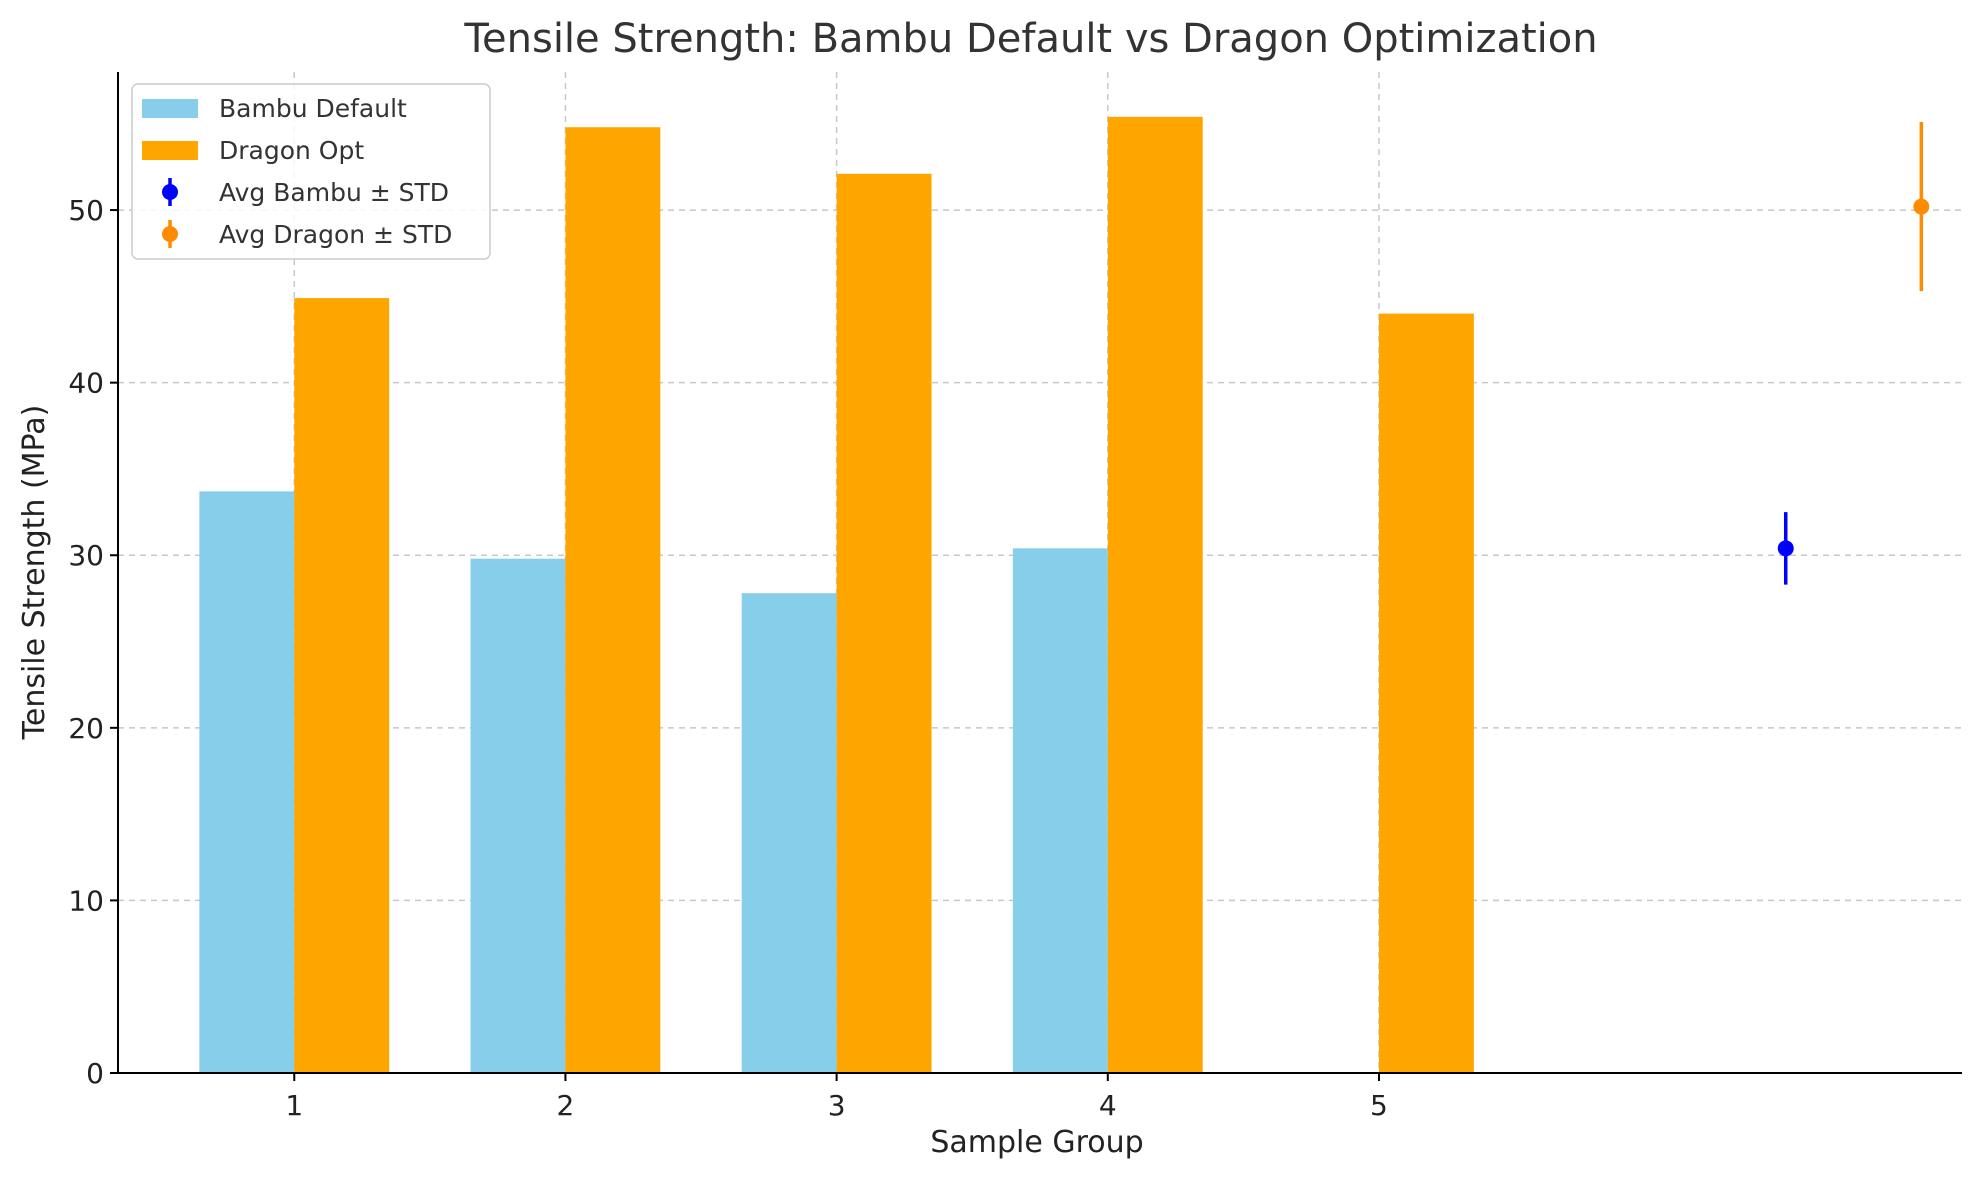 The height and width of the screenshot is (1180, 1980). Describe the element at coordinates (1853, 353) in the screenshot. I see `error-points` at that location.